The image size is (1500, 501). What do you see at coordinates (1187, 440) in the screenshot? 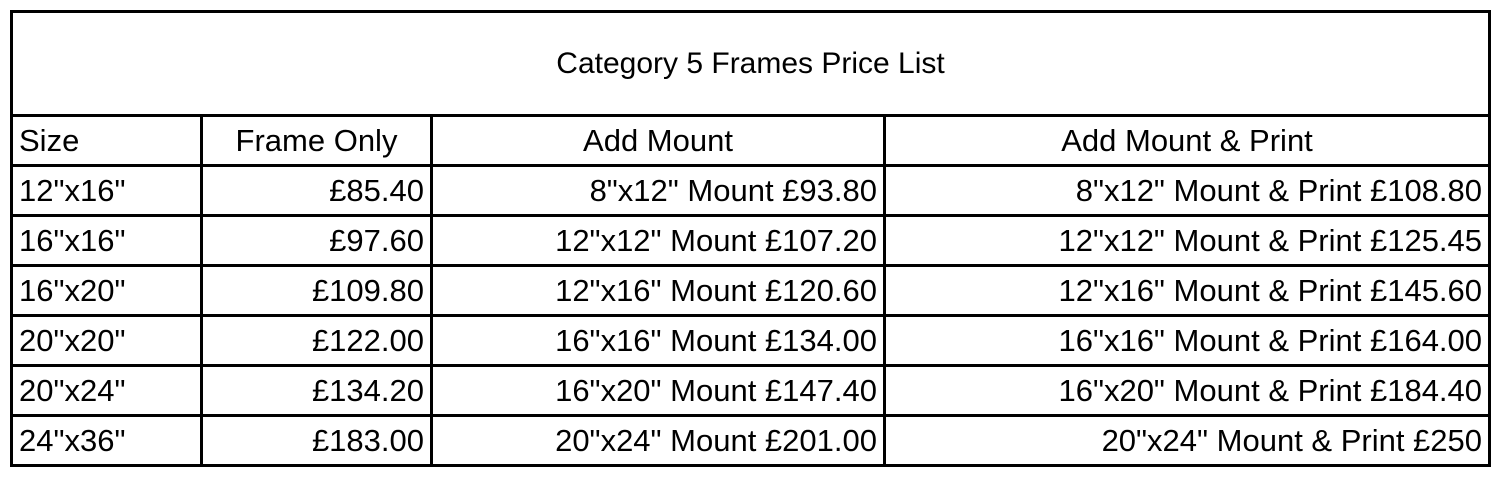
I see `add-mount-print-cell: 20"x24" Mount & Print £250` at bounding box center [1187, 440].